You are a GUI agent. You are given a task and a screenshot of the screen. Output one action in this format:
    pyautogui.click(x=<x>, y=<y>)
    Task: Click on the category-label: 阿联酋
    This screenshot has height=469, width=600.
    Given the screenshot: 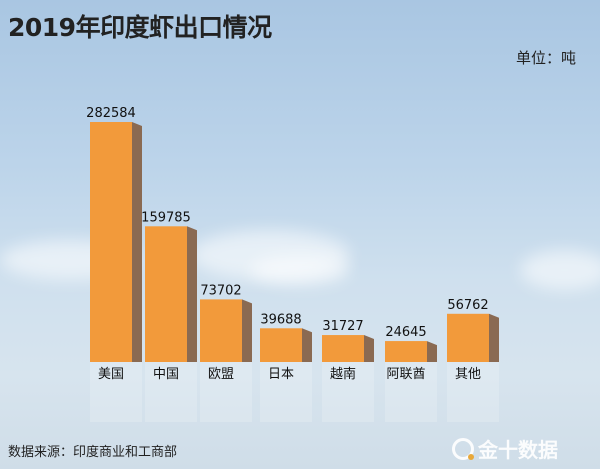 What is the action you would take?
    pyautogui.click(x=405, y=374)
    